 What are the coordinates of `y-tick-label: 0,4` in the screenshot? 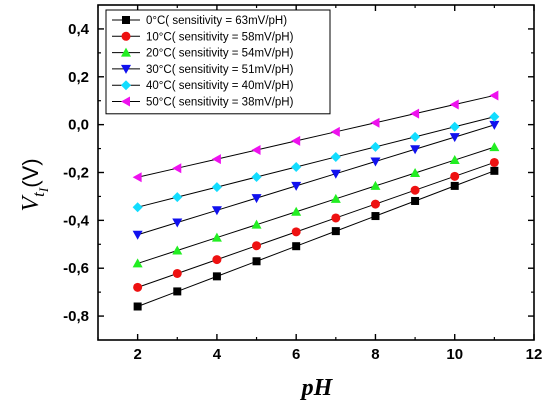 It's located at (79, 29).